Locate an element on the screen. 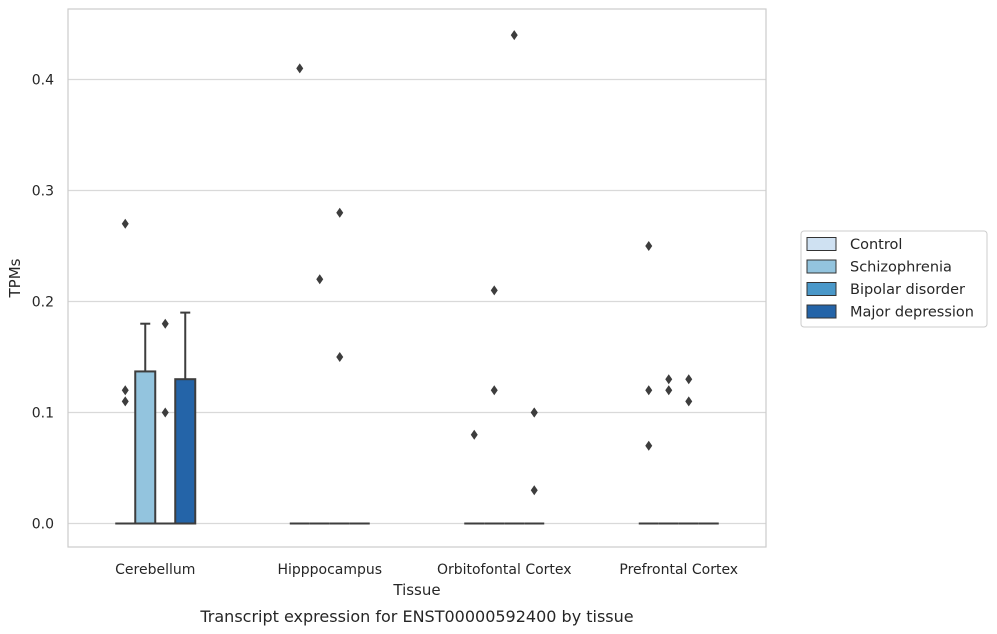 This screenshot has height=634, width=997. y-axis-title: TPMs is located at coordinates (15, 278).